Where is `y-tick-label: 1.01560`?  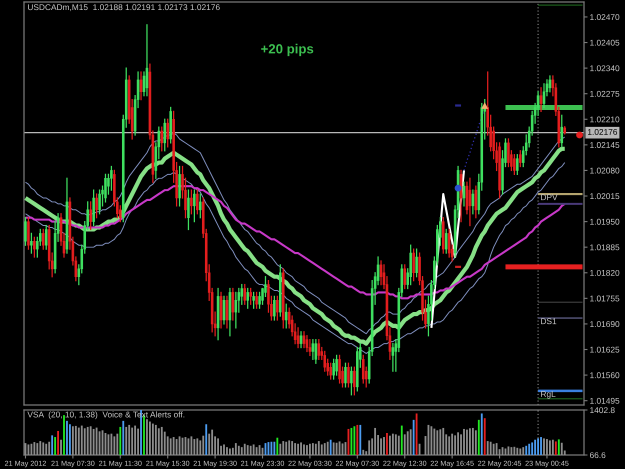 y-tick-label: 1.01560 is located at coordinates (605, 375).